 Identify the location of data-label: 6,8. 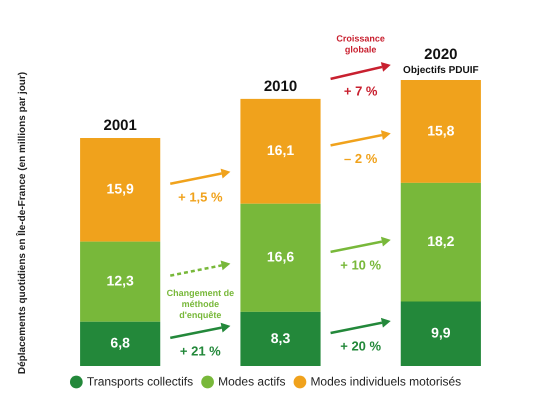
(120, 342).